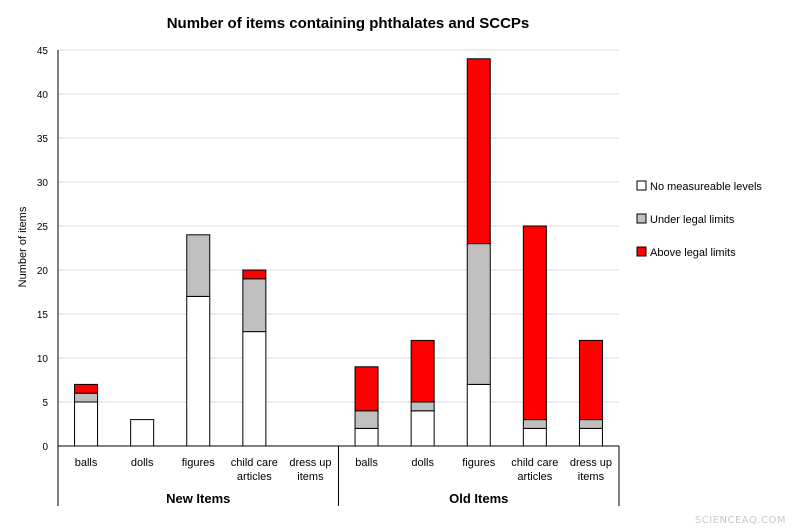 The image size is (800, 530). Describe the element at coordinates (43, 51) in the screenshot. I see `y-tick-label: 45` at that location.